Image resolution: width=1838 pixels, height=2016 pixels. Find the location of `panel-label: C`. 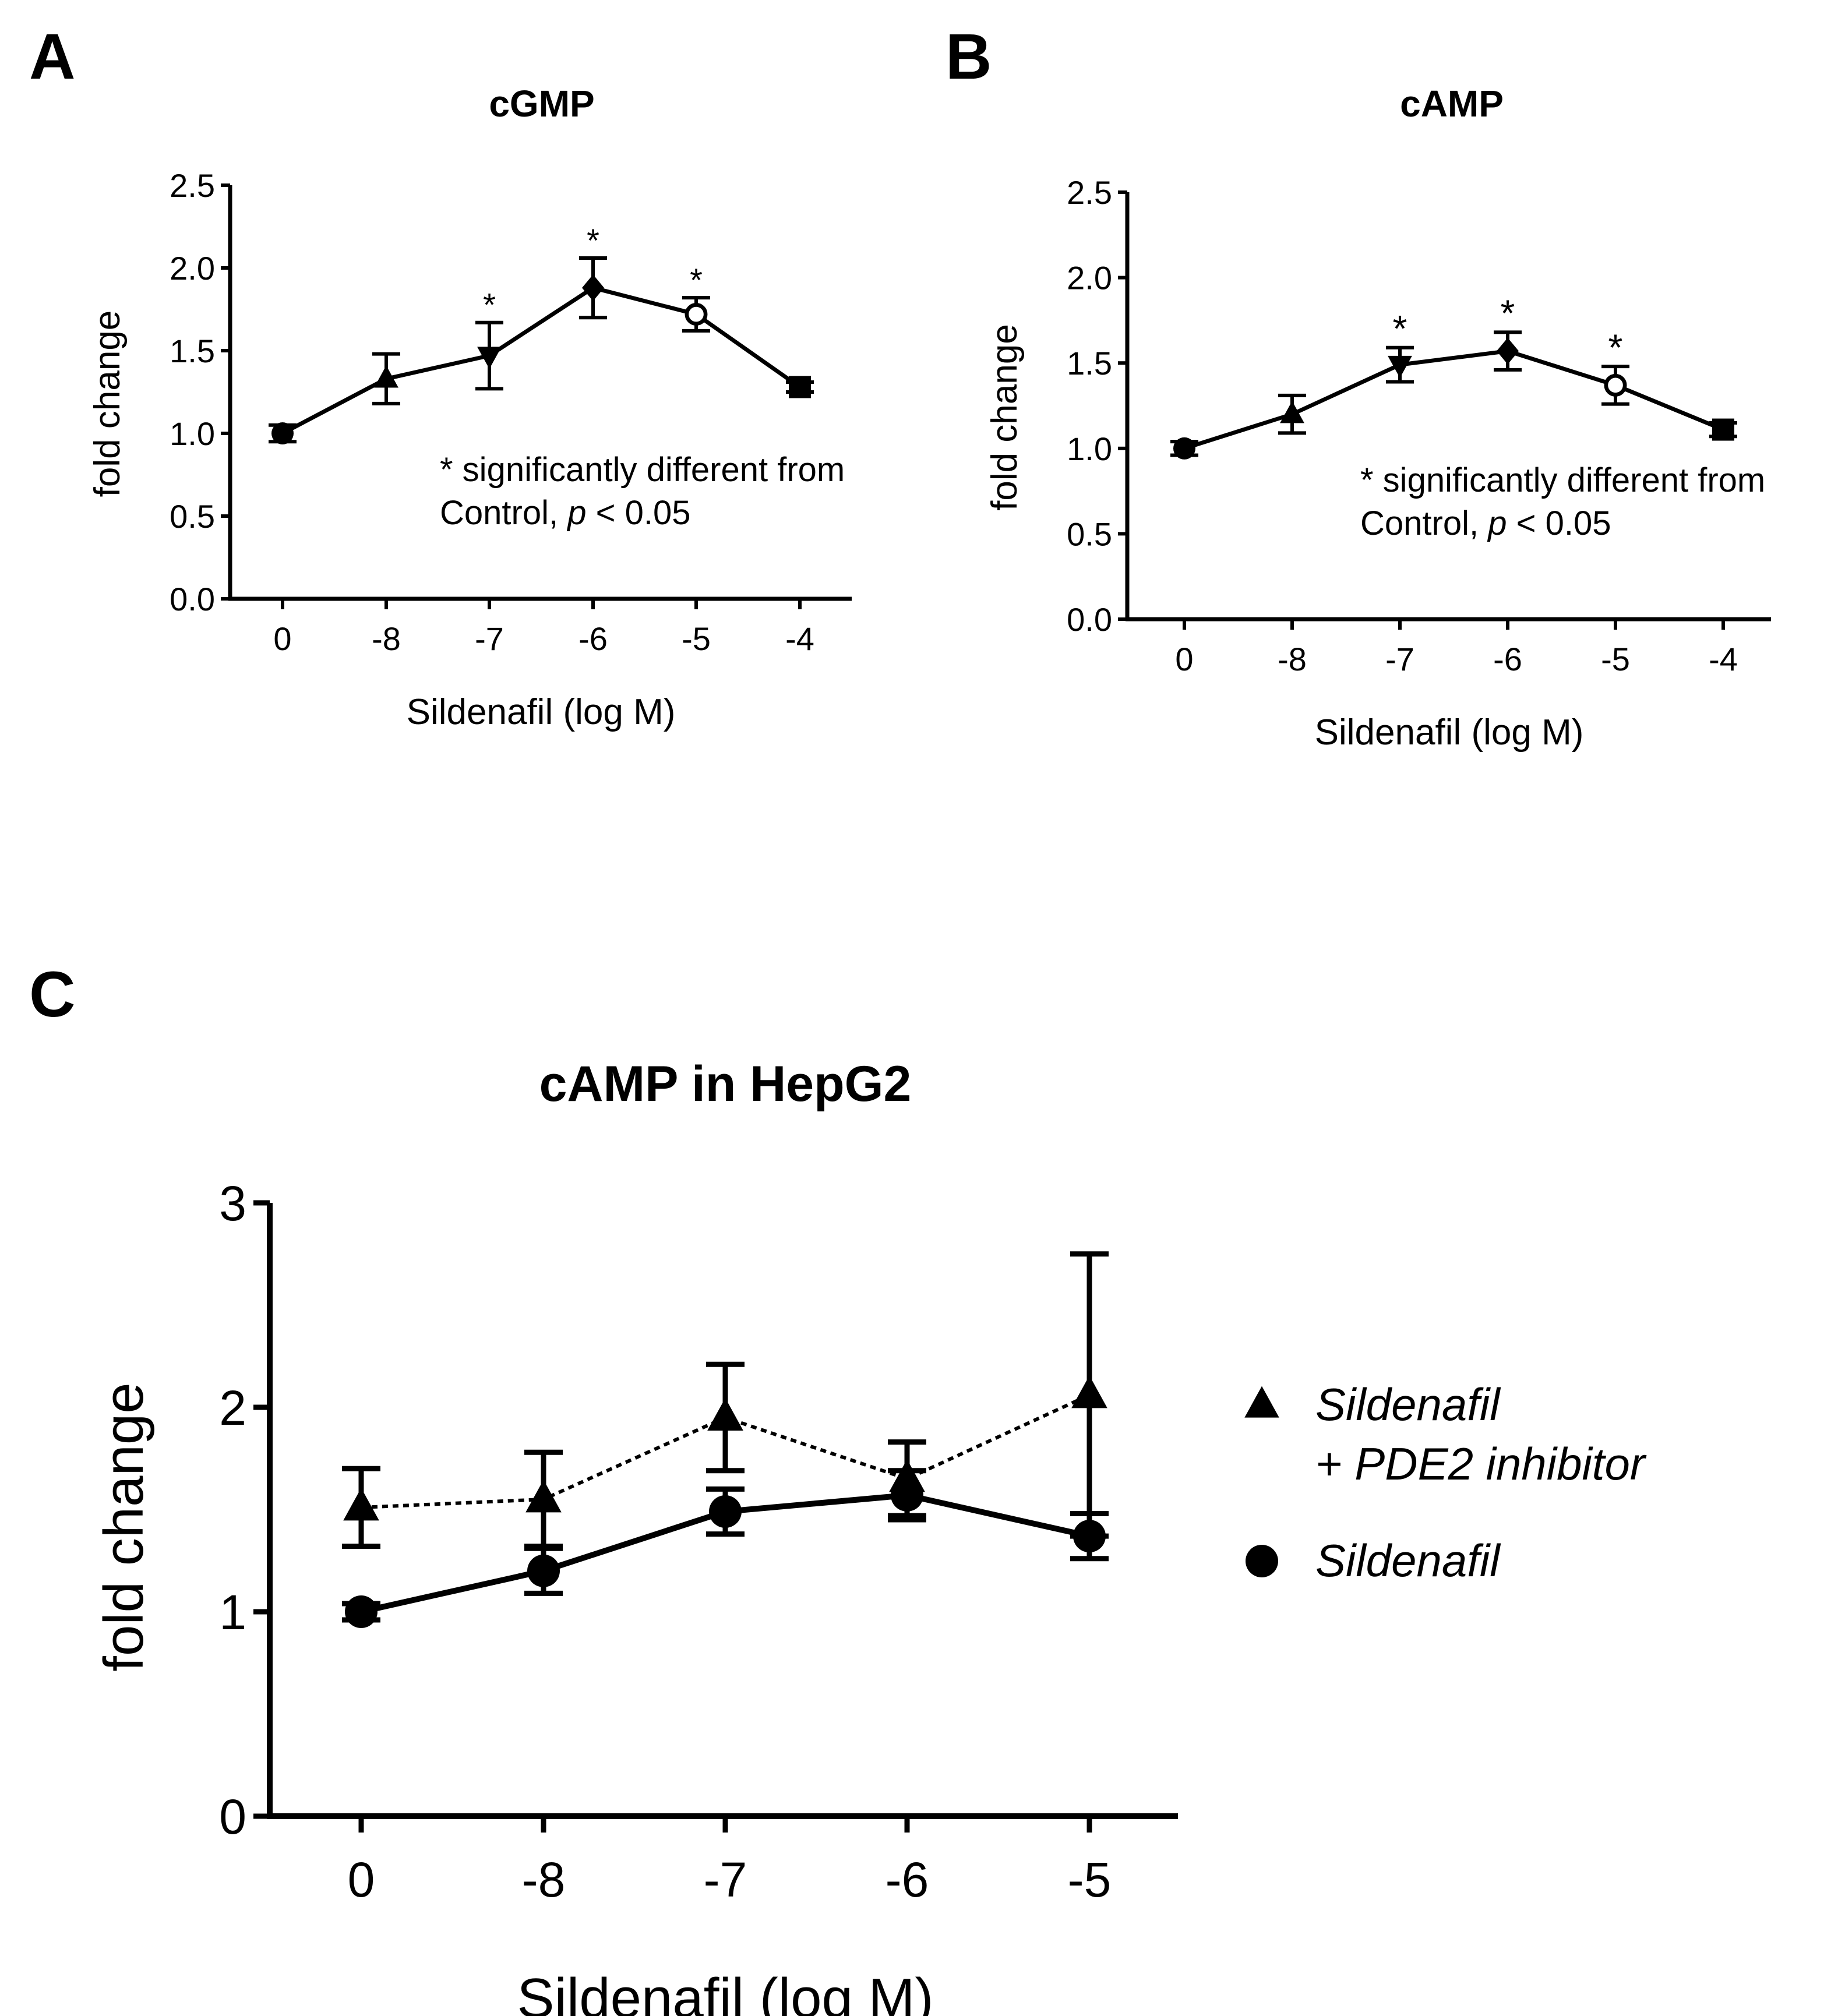

panel-label: C is located at coordinates (52, 994).